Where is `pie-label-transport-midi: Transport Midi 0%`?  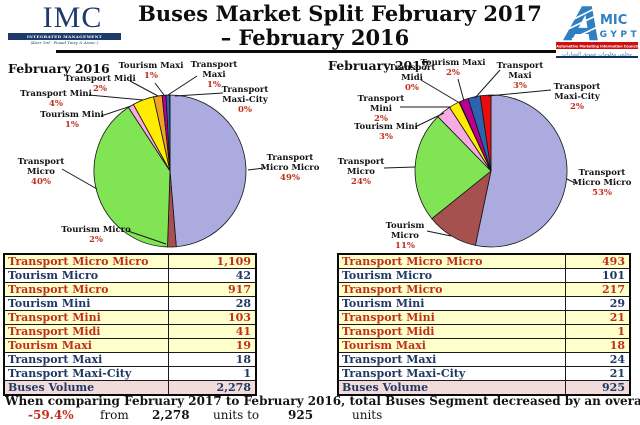
pie-label-transport-midi: Transport Midi 0% is located at coordinates (412, 78).